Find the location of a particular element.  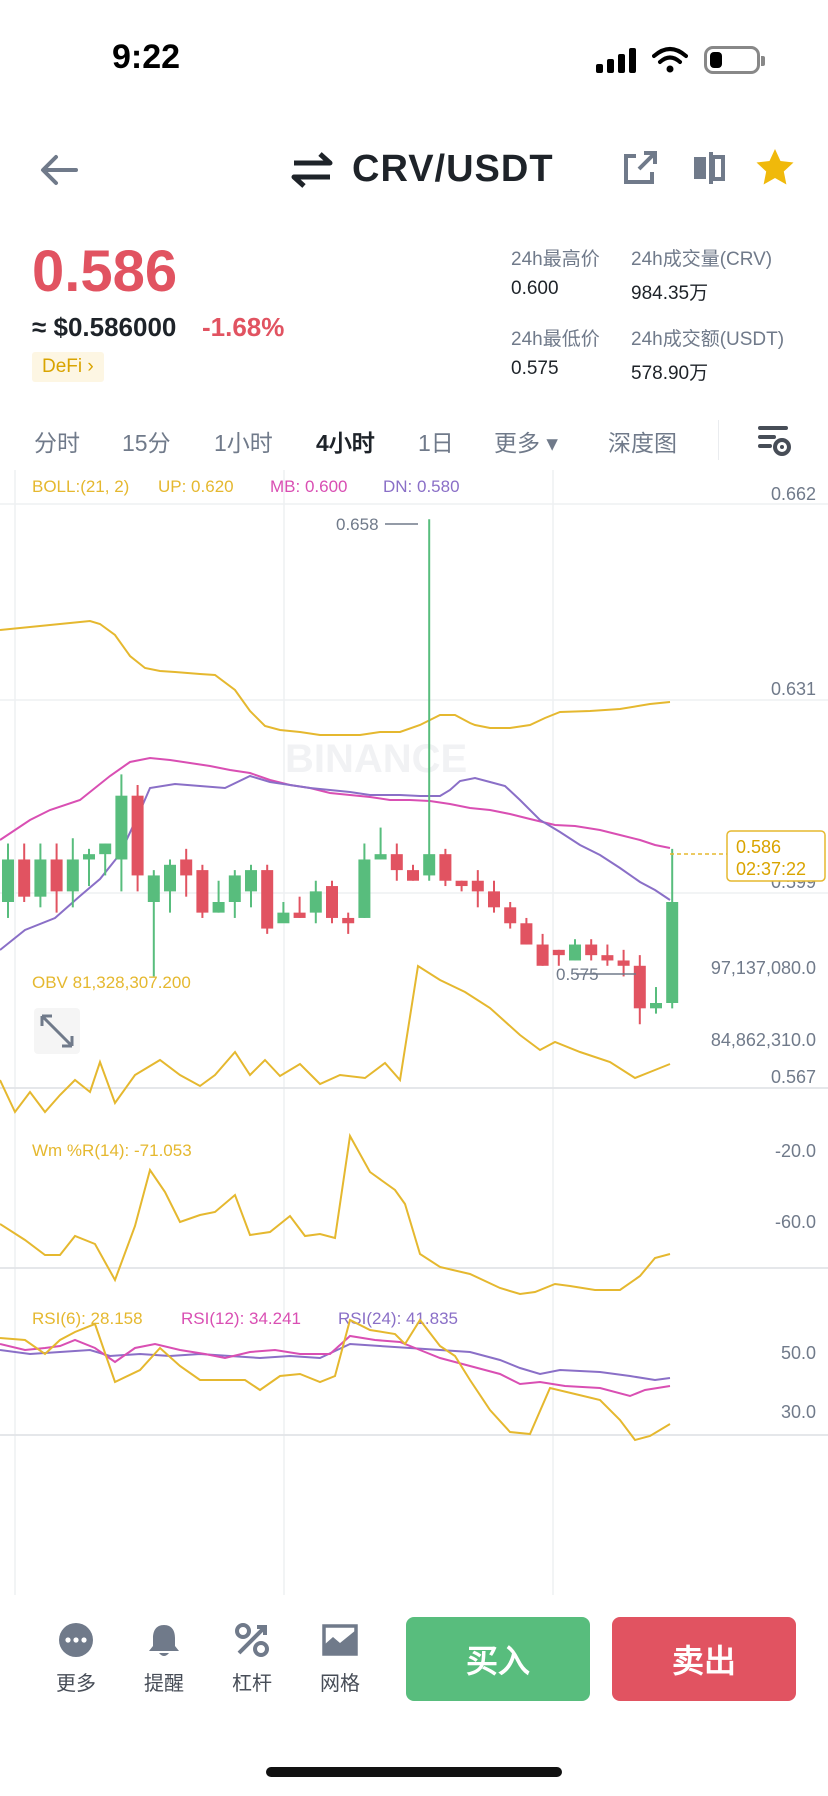

low-value: 0.575 is located at coordinates (535, 368).